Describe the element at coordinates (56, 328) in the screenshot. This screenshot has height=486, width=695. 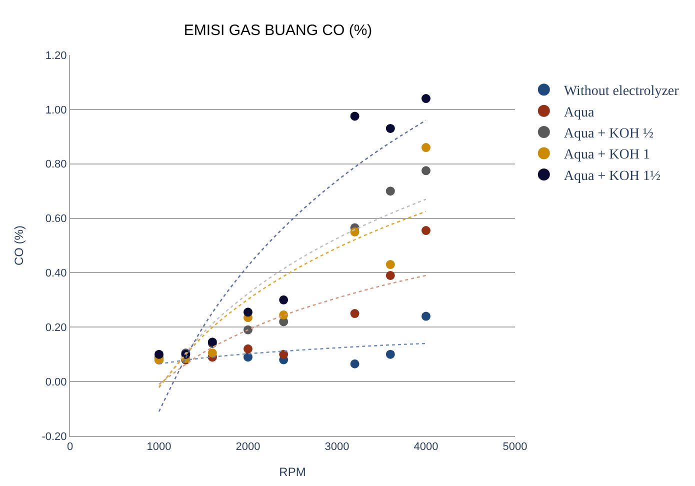
I see `y-tick-label: 0.20` at that location.